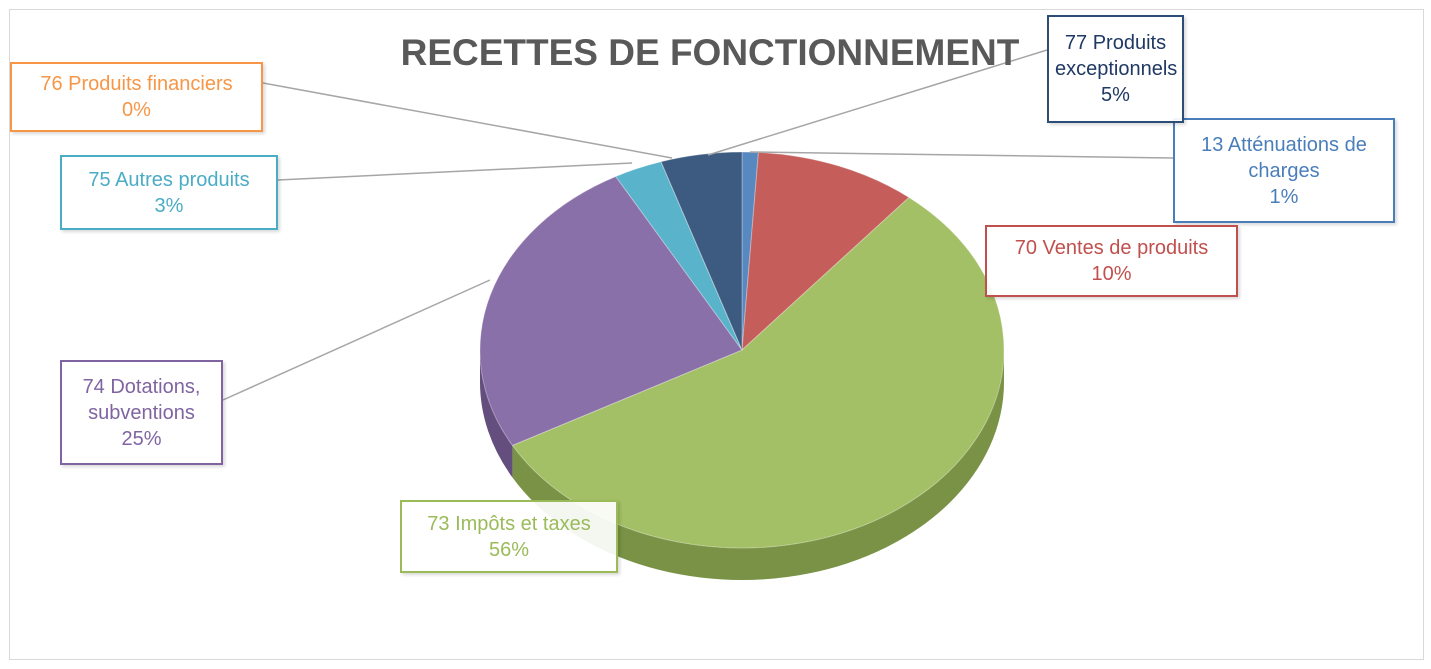  Describe the element at coordinates (1111, 248) in the screenshot. I see `label-category: 70 Ventes de produits` at that location.